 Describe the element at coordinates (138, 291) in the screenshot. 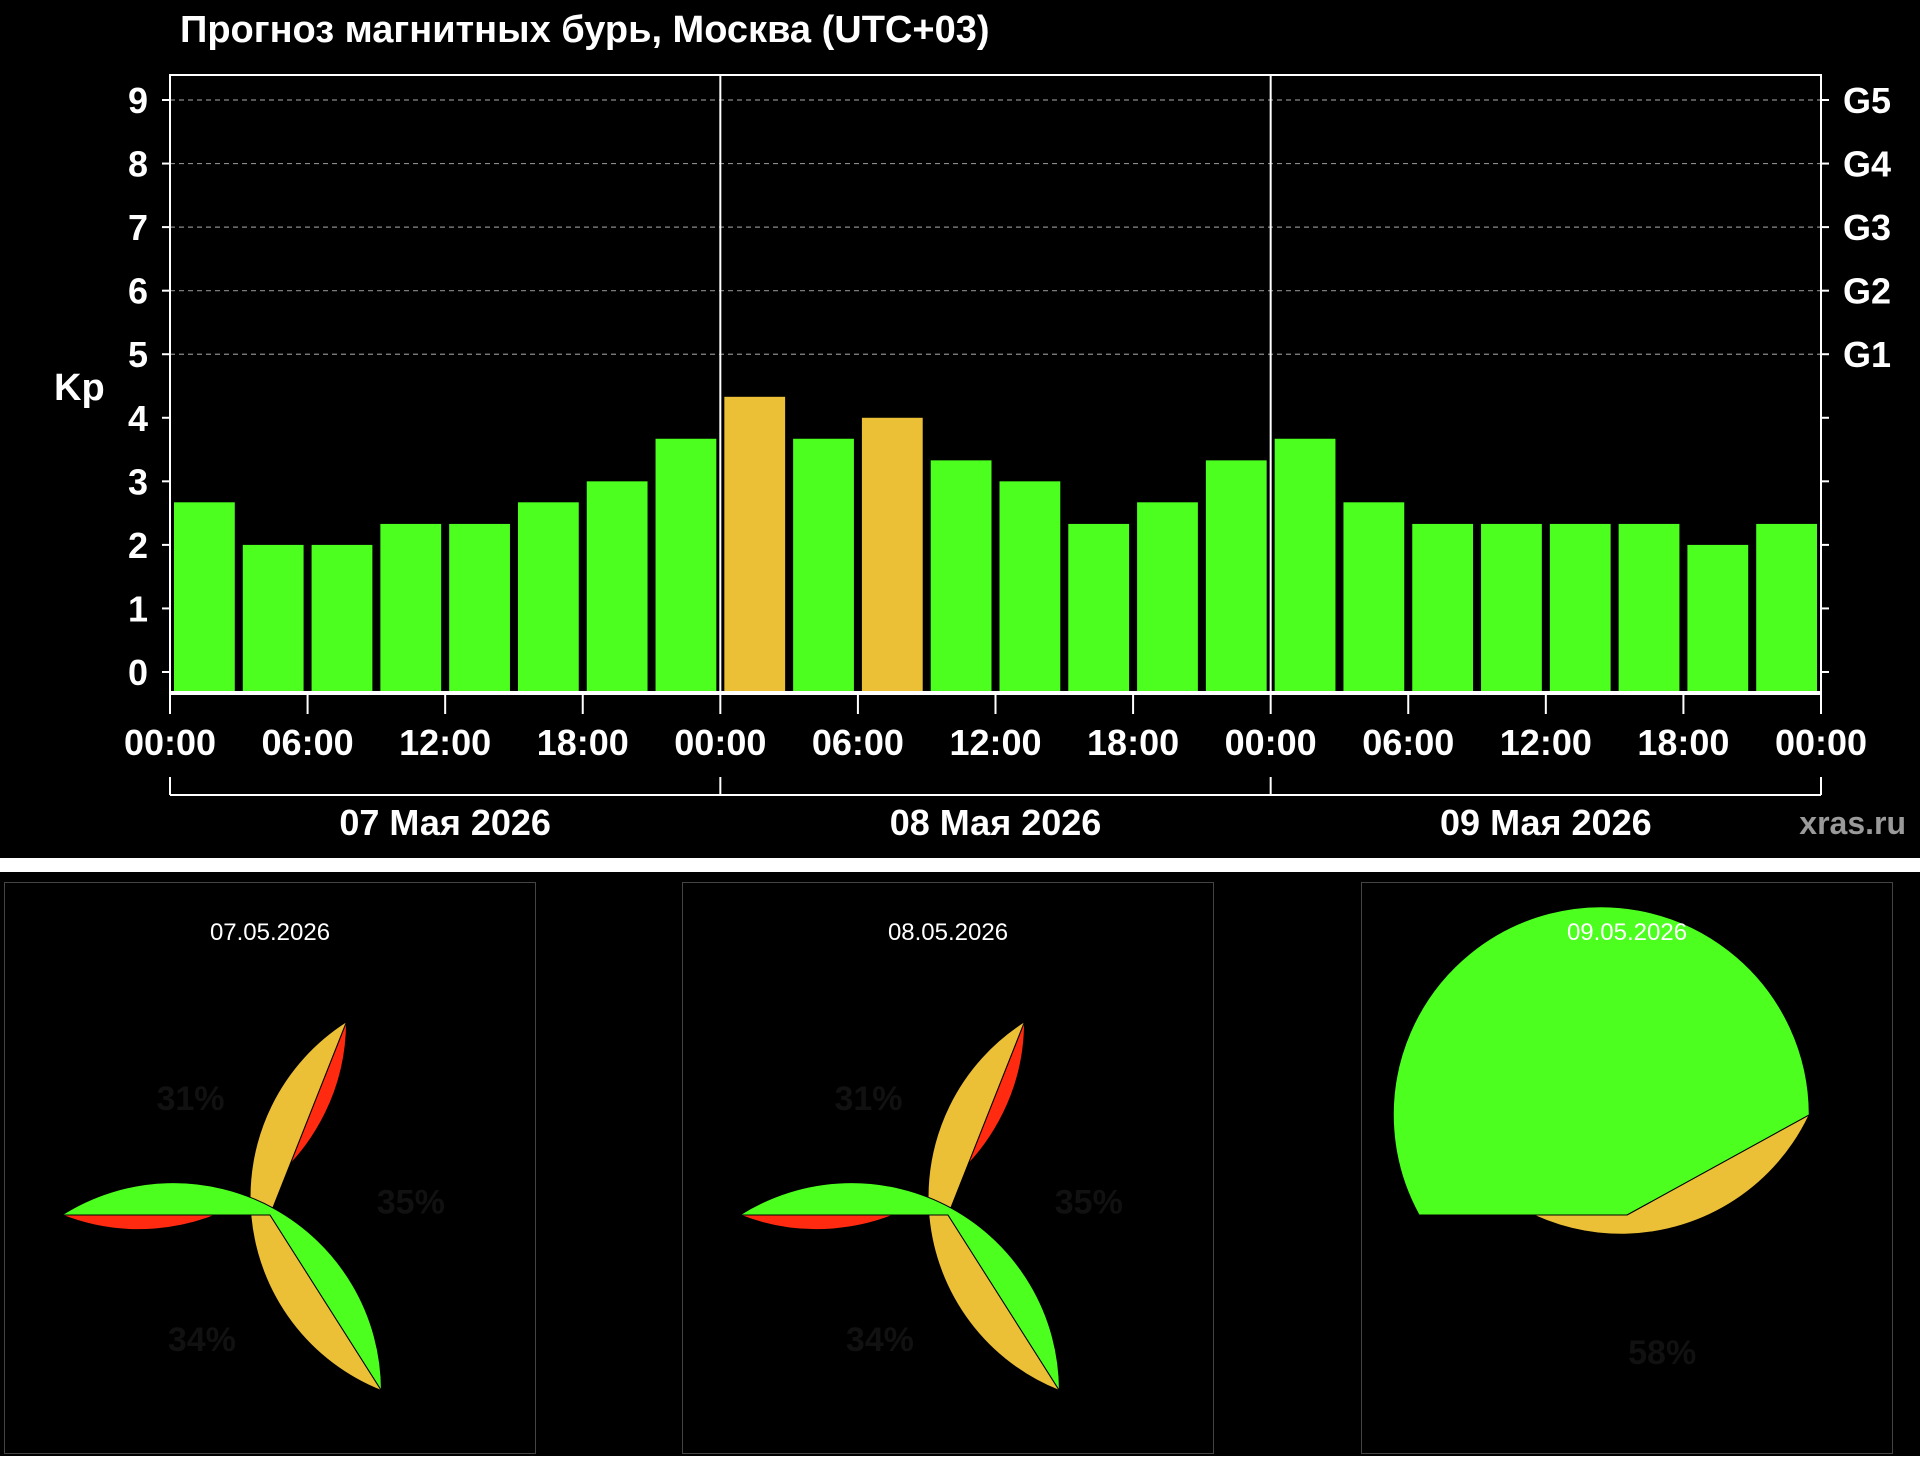

I see `y-tick-label: 6` at that location.